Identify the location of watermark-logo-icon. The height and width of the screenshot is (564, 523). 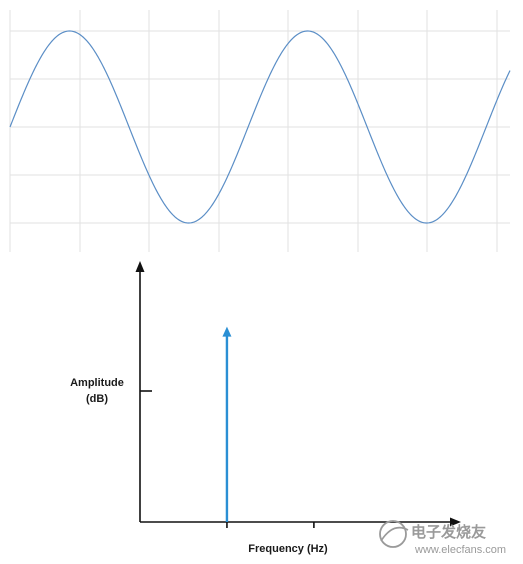
(393, 534).